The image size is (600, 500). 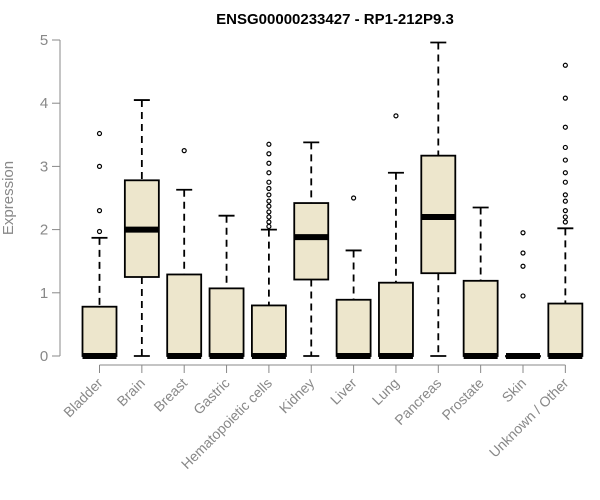 What do you see at coordinates (529, 418) in the screenshot?
I see `x-tick-label: Unknown / Other` at bounding box center [529, 418].